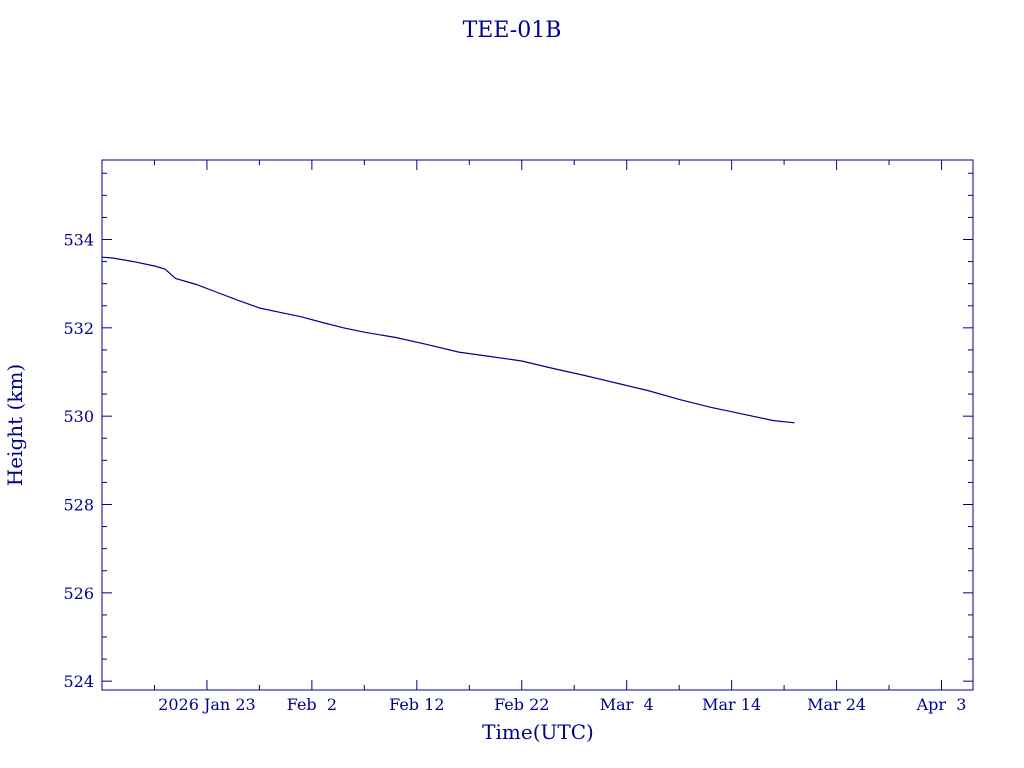  What do you see at coordinates (941, 704) in the screenshot?
I see `x-tick-label: Apr 3` at bounding box center [941, 704].